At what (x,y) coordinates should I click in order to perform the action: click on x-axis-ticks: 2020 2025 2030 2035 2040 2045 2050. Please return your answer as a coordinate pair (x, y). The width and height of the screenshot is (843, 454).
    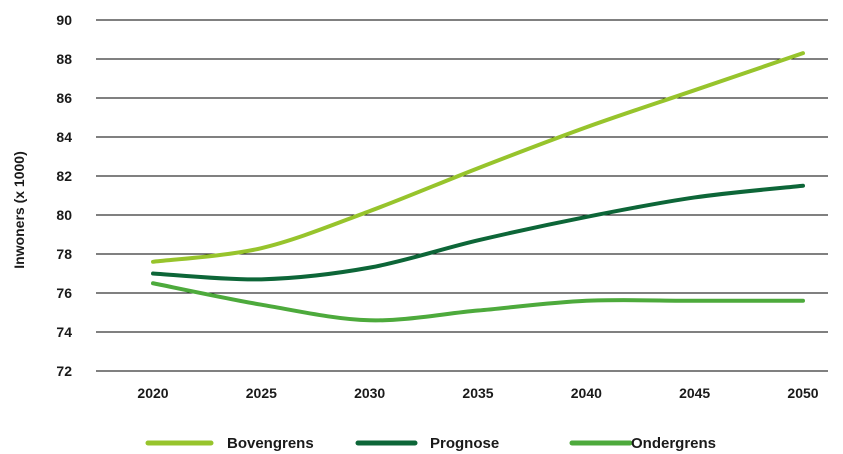
    Looking at the image, I should click on (477, 393).